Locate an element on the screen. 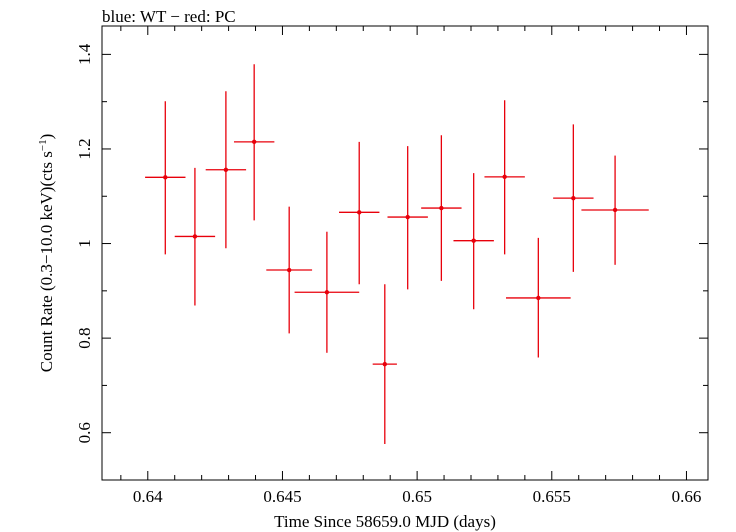 Image resolution: width=736 pixels, height=532 pixels. x-tick-label: 0.64 is located at coordinates (148, 496).